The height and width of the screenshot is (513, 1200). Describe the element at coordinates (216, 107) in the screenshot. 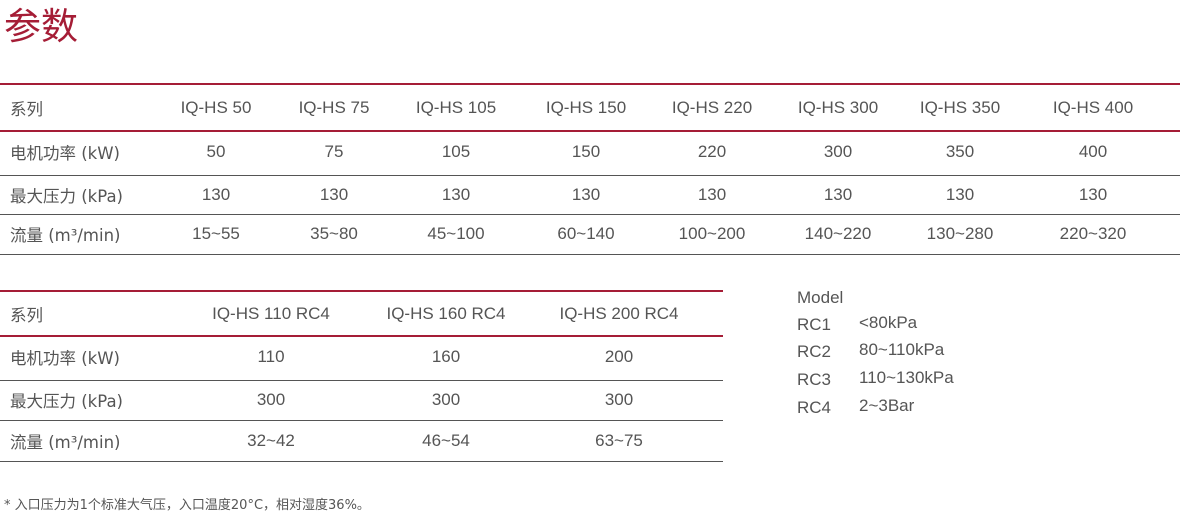

I see `column-header: IQ-HS 50` at that location.